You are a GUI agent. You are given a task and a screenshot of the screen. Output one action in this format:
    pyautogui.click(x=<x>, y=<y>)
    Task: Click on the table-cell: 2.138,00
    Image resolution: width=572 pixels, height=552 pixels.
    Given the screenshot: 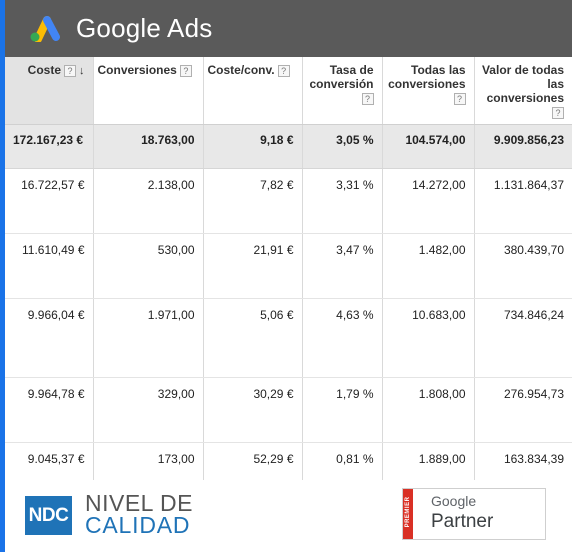 What is the action you would take?
    pyautogui.click(x=148, y=201)
    